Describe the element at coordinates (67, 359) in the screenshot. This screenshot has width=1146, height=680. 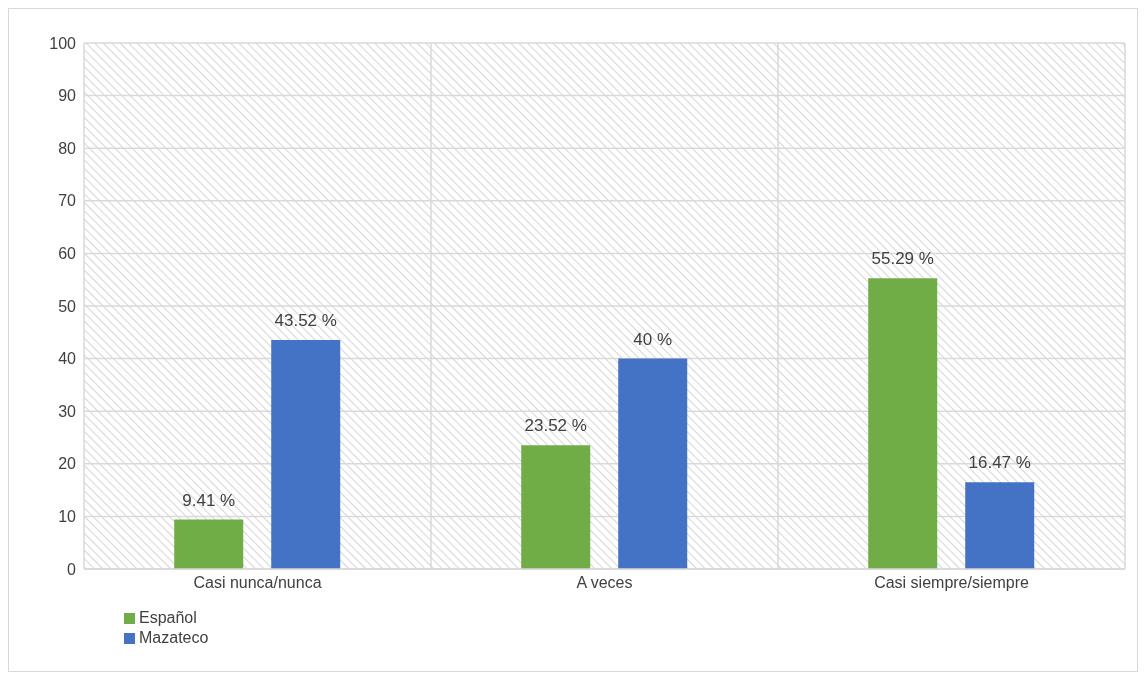
I see `y-tick-label: 40` at that location.